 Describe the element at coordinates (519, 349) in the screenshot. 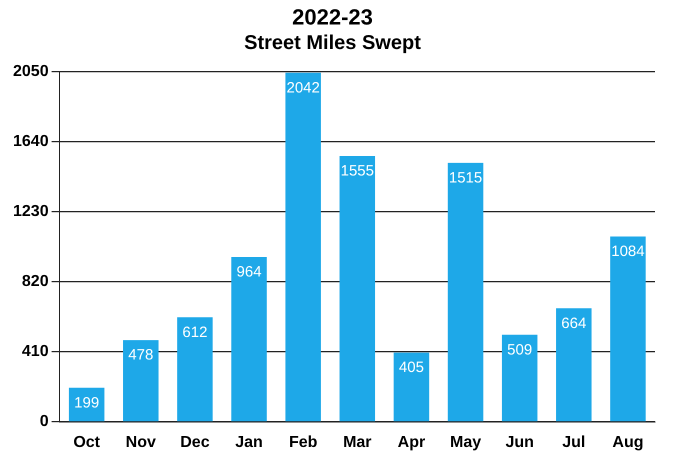

I see `data-label: 509` at that location.